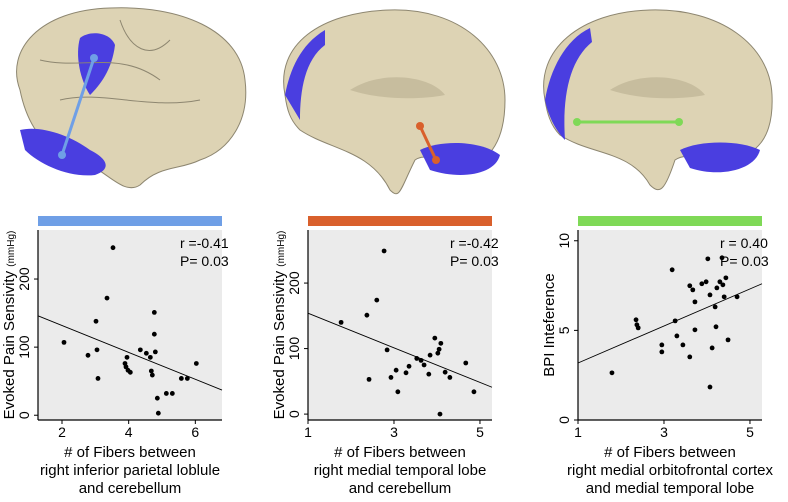 Image resolution: width=788 pixels, height=502 pixels. Describe the element at coordinates (564, 241) in the screenshot. I see `y-tick-label: 10` at that location.